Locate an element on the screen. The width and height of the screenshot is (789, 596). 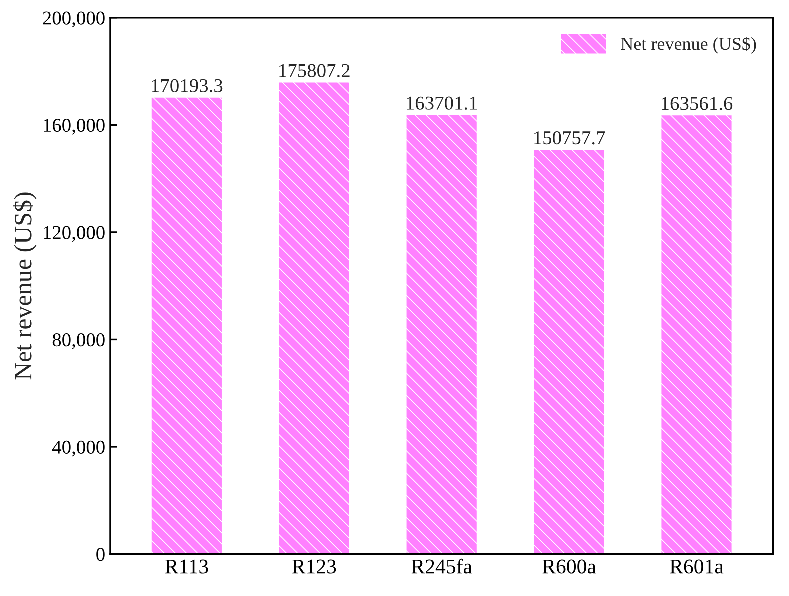
y-tick-label: 200,000 is located at coordinates (74, 20).